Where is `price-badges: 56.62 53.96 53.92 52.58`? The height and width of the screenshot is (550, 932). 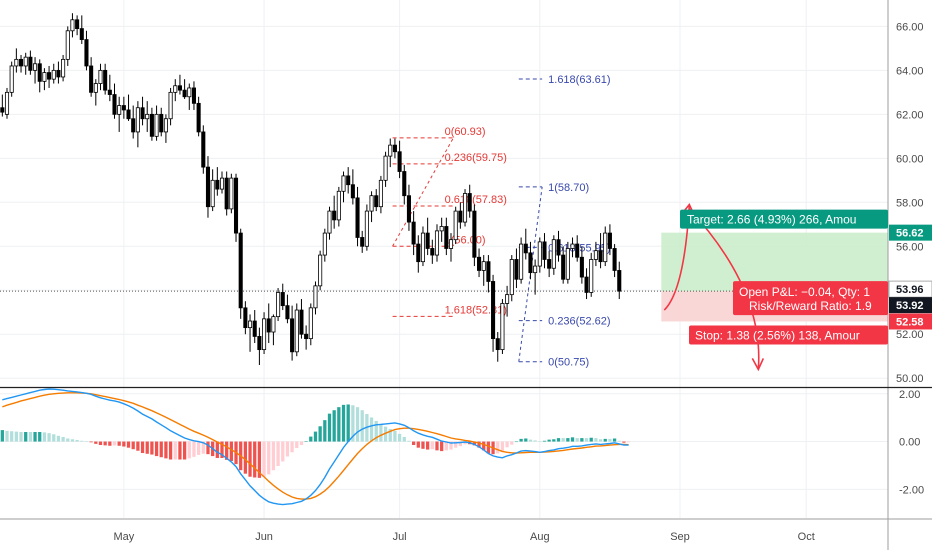
price-badges: 56.62 53.96 53.92 52.58 is located at coordinates (910, 277).